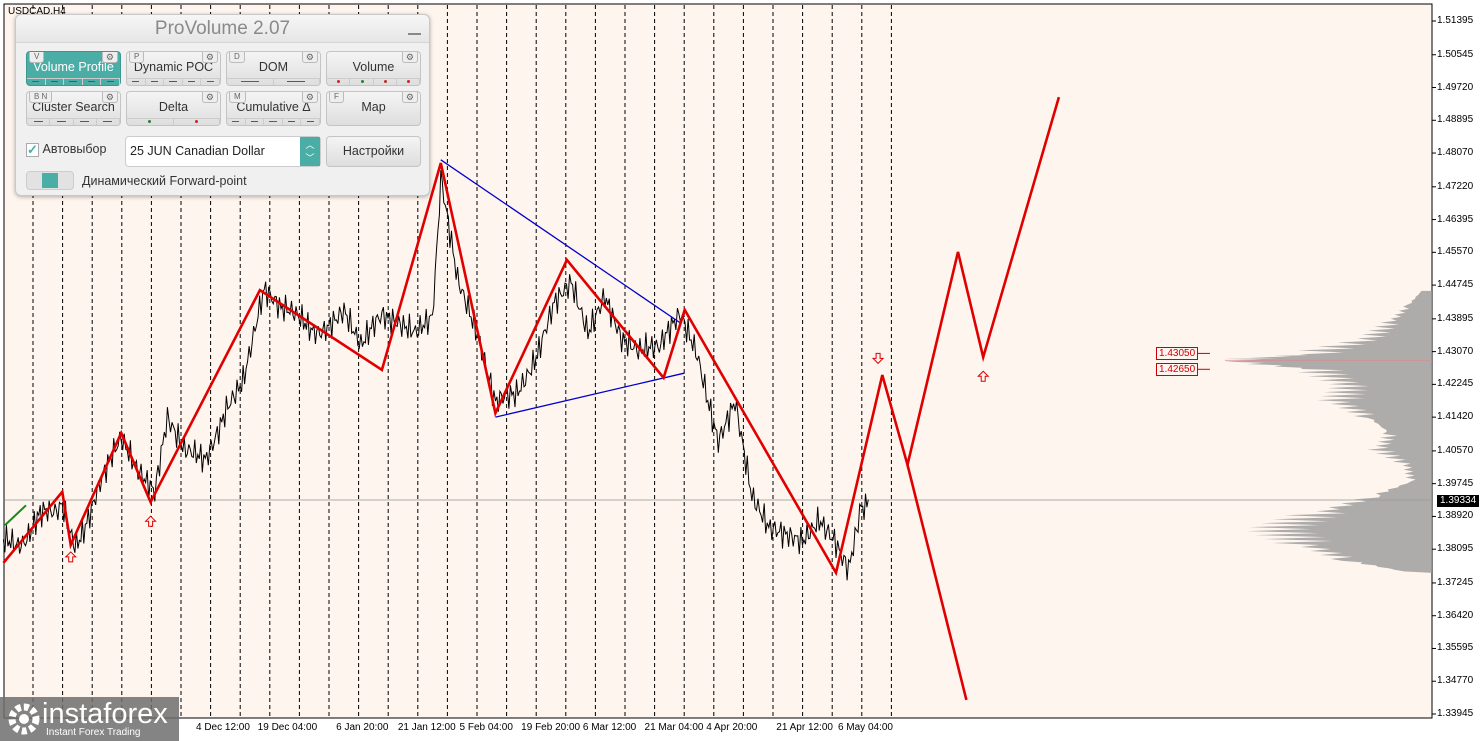 This screenshot has width=1484, height=741. What do you see at coordinates (732, 727) in the screenshot?
I see `x-tick-label: 4 Apr 20:00` at bounding box center [732, 727].